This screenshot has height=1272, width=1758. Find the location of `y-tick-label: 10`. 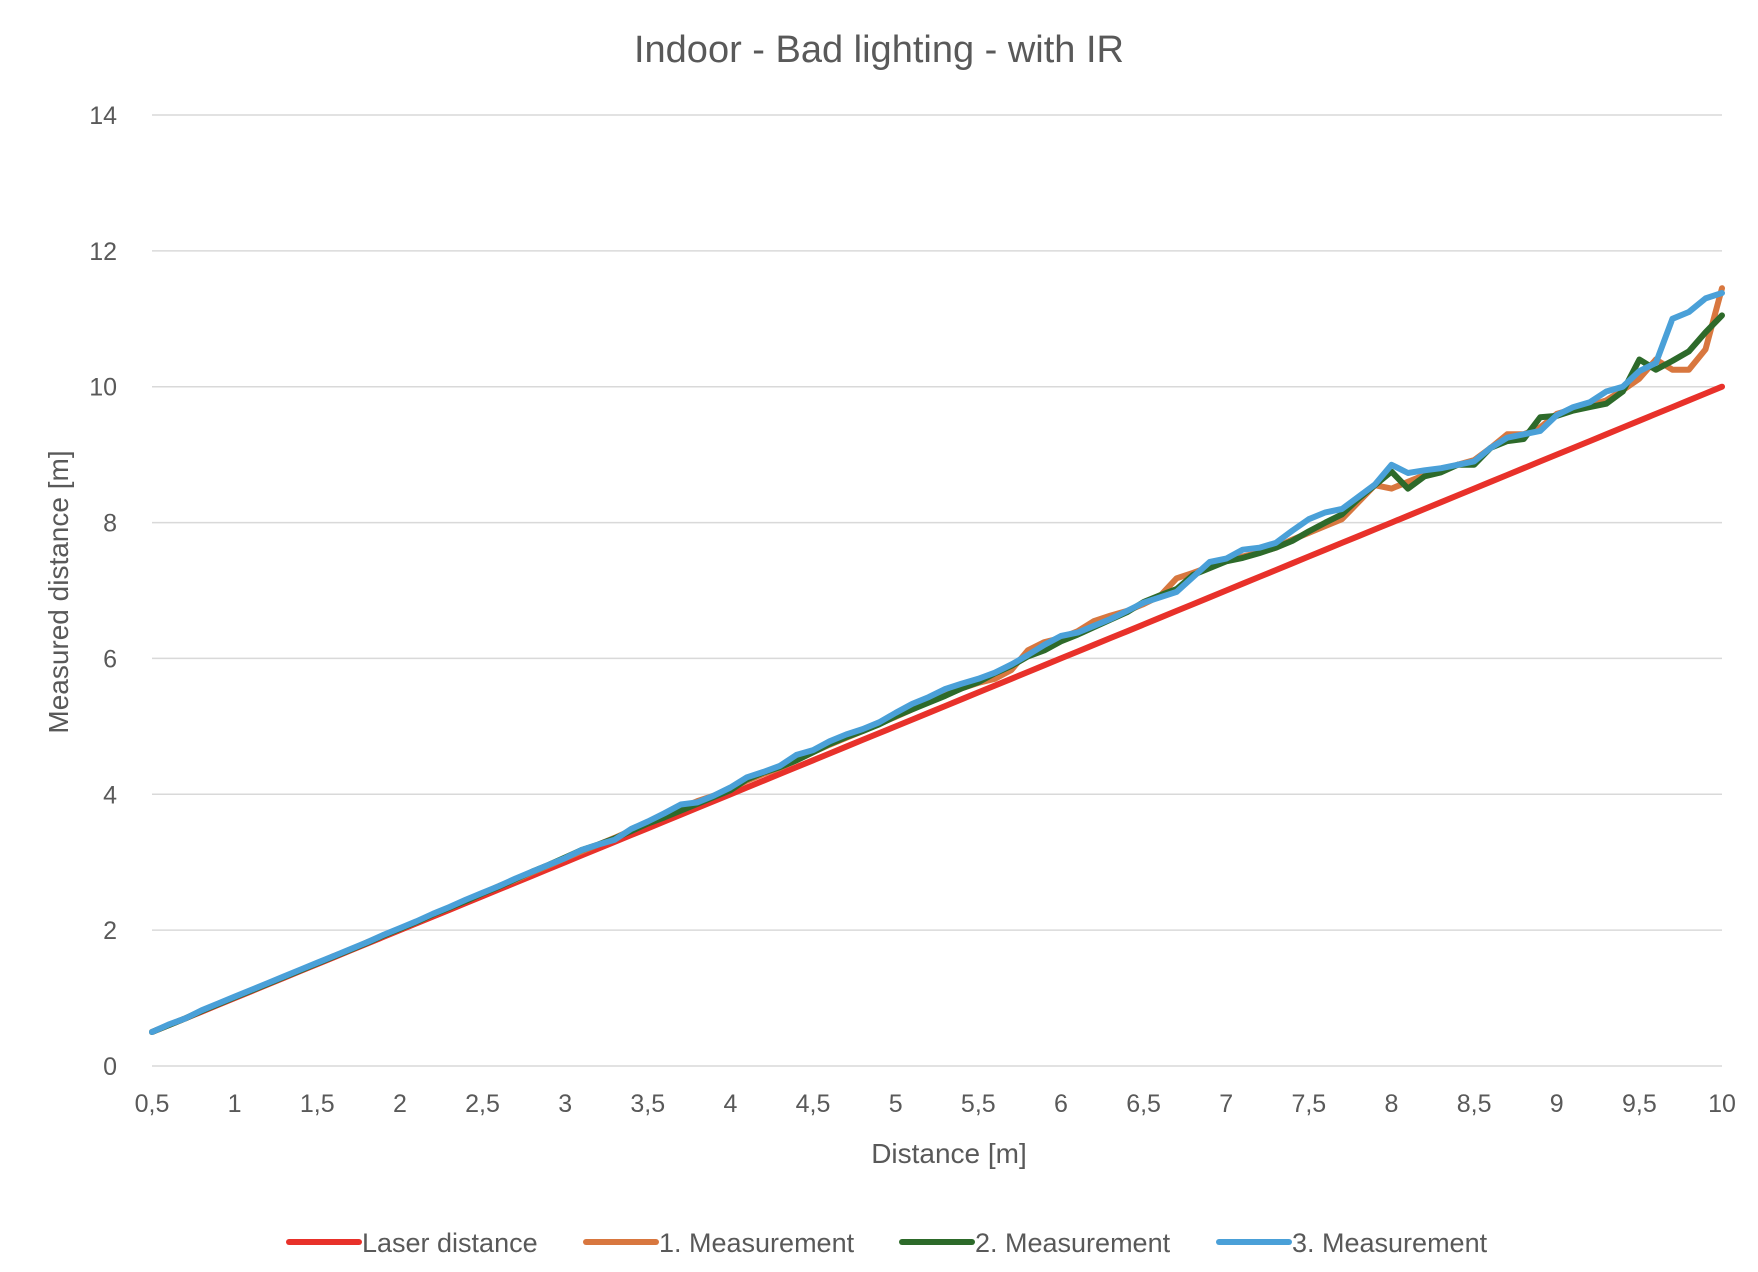

y-tick-label: 10 is located at coordinates (103, 388).